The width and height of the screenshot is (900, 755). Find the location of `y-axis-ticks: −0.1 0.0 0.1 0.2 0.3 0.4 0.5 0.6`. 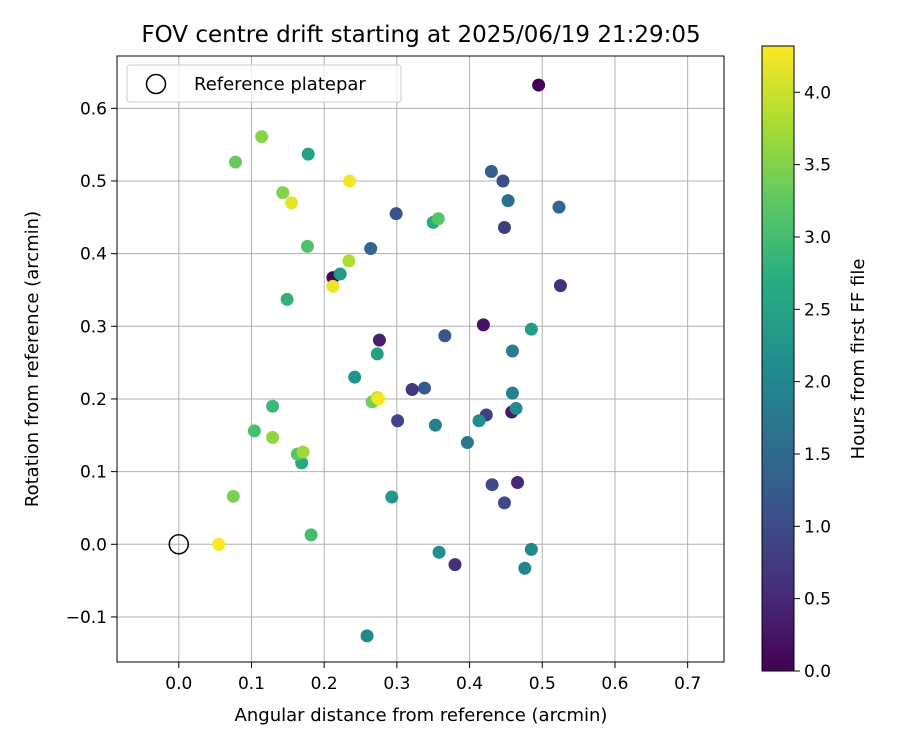

y-axis-ticks: −0.1 0.0 0.1 0.2 0.3 0.4 0.5 0.6 is located at coordinates (91, 363).